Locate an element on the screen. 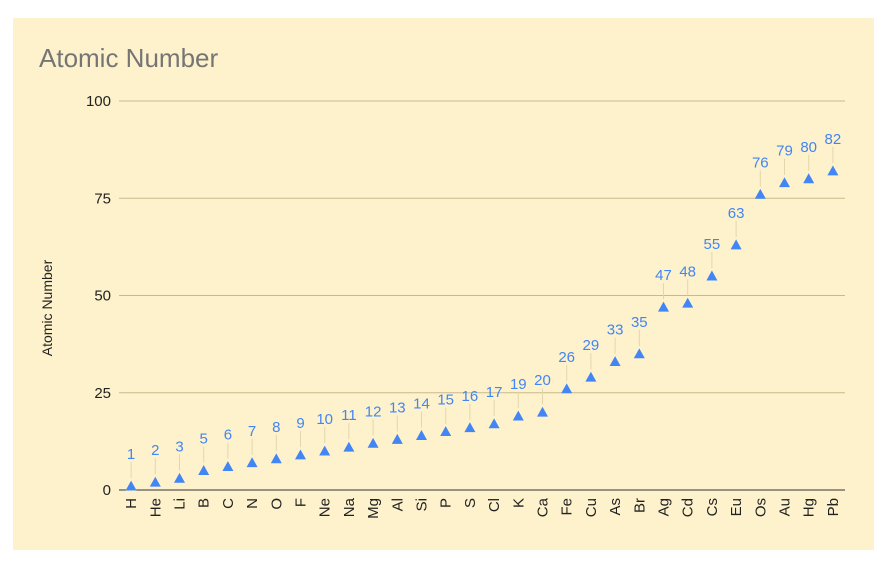 Image resolution: width=885 pixels, height=566 pixels. x-tick-label: Fe is located at coordinates (567, 507).